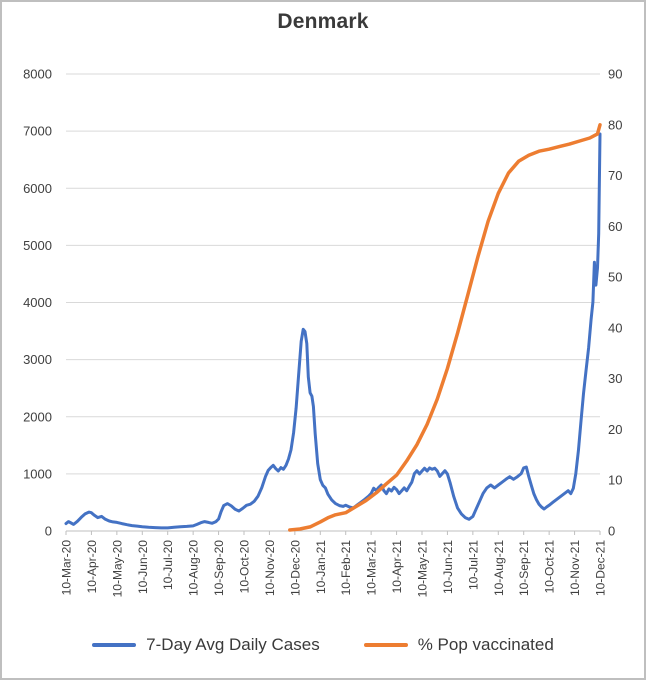 The image size is (646, 680). I want to click on left-axis-tick-label: 7000, so click(37, 131).